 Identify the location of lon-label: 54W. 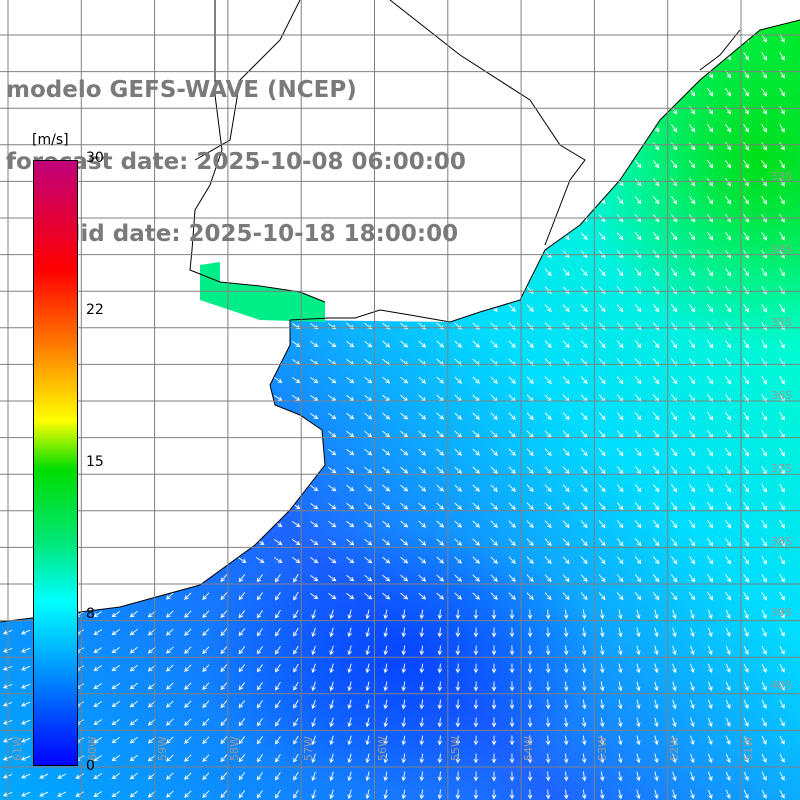
(528, 748).